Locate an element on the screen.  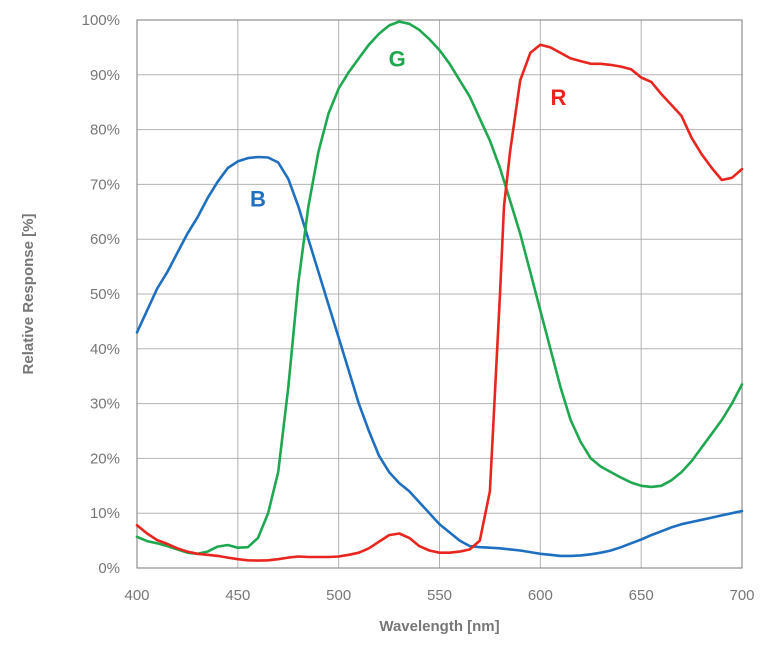
x-tick-label-600: 600 is located at coordinates (540, 595).